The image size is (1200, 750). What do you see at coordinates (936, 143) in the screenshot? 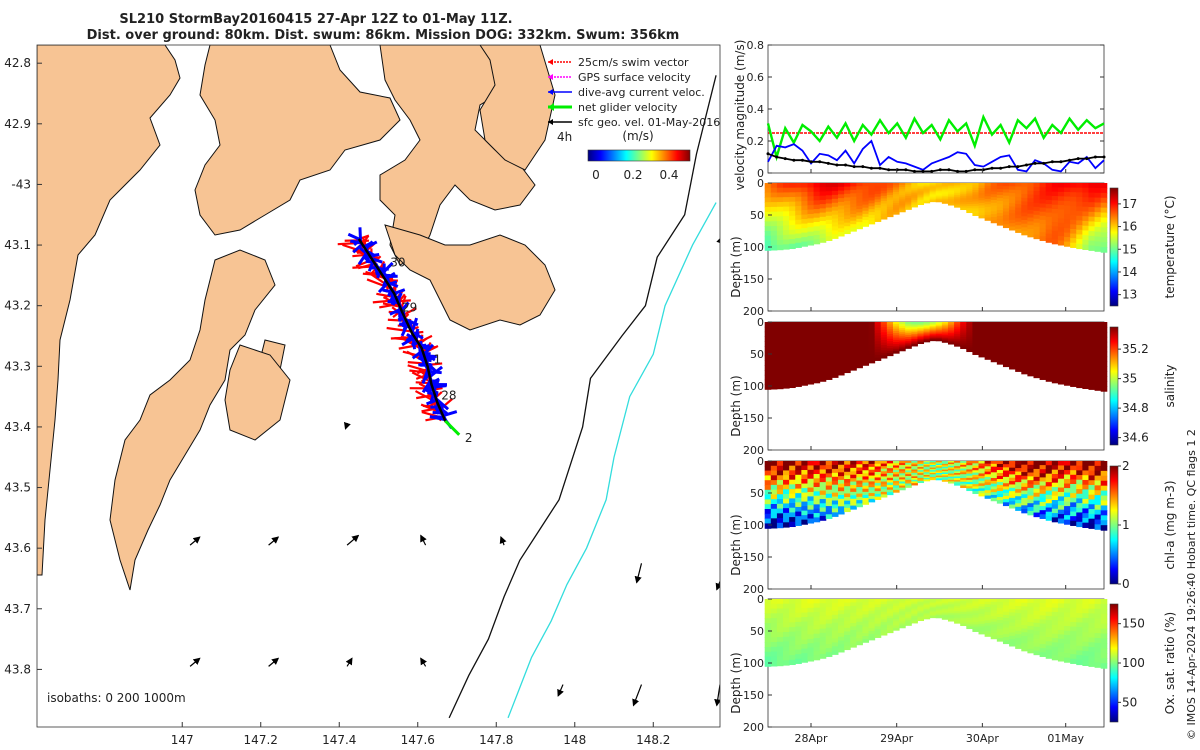
I see `velocity-series` at bounding box center [936, 143].